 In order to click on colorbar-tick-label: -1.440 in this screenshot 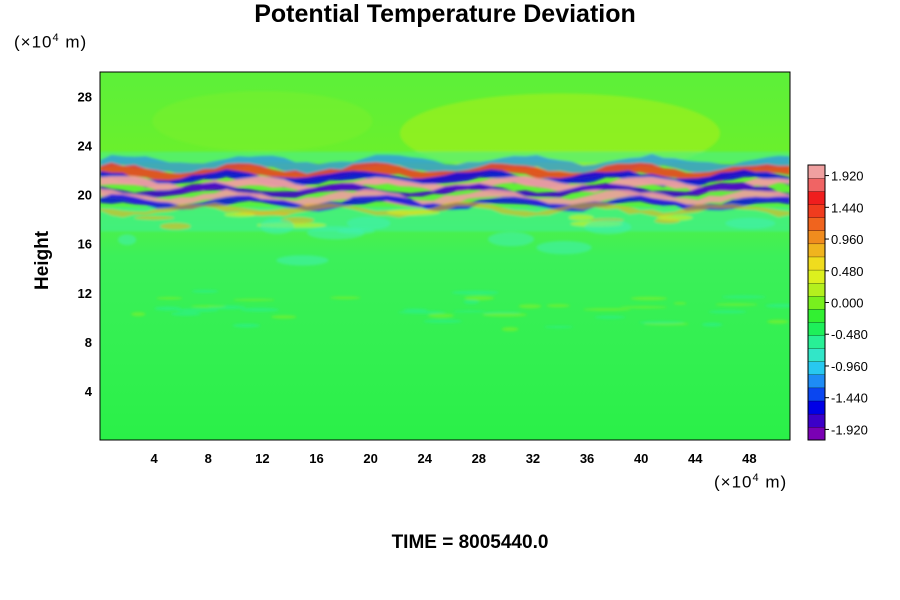, I will do `click(849, 398)`.